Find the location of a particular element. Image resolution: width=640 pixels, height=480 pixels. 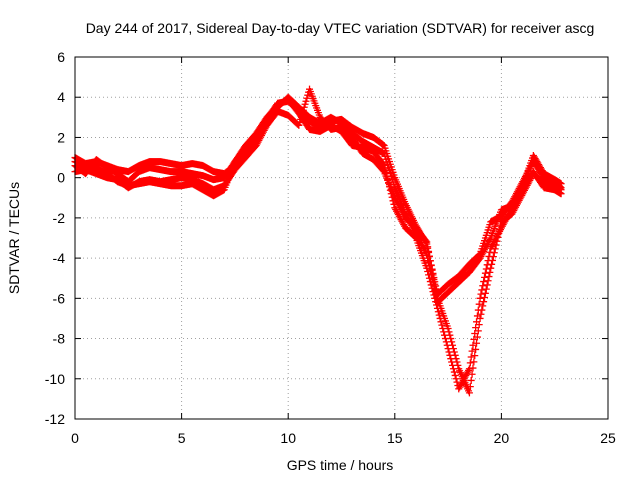

x-tick-label: 25 is located at coordinates (608, 438).